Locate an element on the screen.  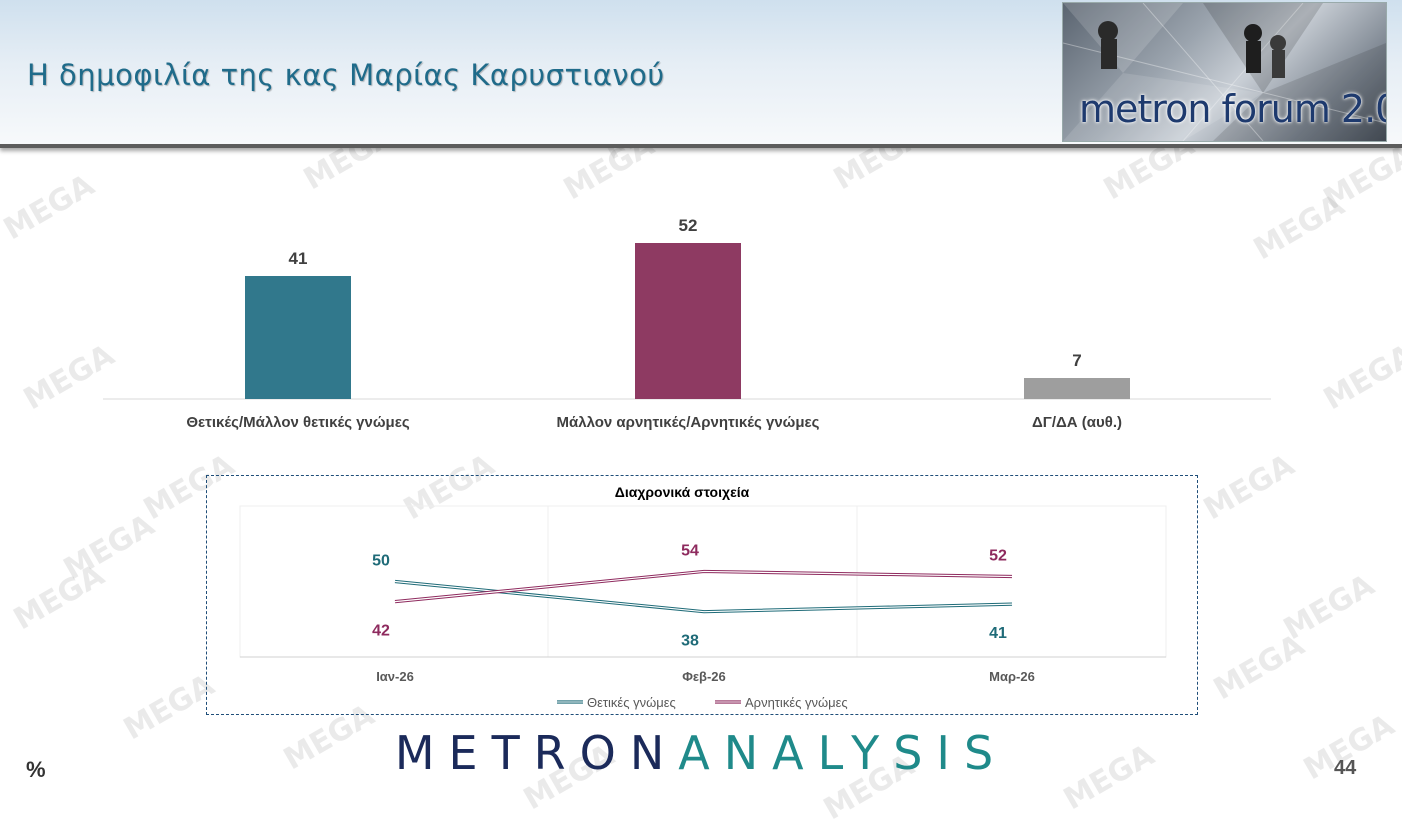
point-value-label: 54 is located at coordinates (690, 550).